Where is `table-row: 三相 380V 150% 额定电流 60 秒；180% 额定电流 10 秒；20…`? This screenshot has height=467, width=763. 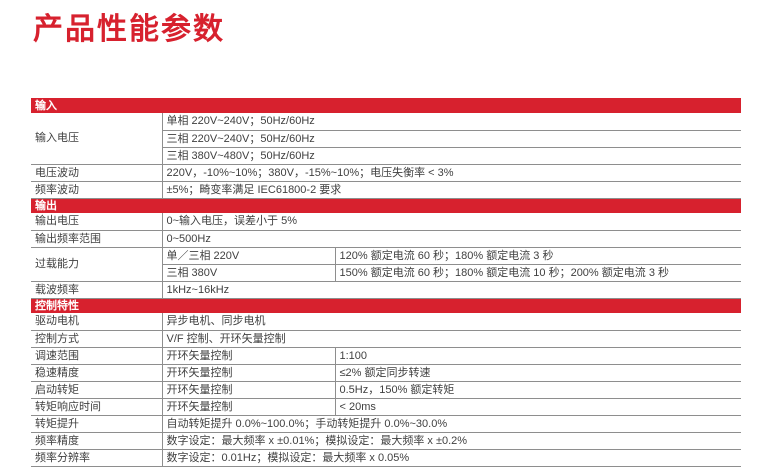 table-row: 三相 380V 150% 额定电流 60 秒；180% 额定电流 10 秒；20… is located at coordinates (386, 273).